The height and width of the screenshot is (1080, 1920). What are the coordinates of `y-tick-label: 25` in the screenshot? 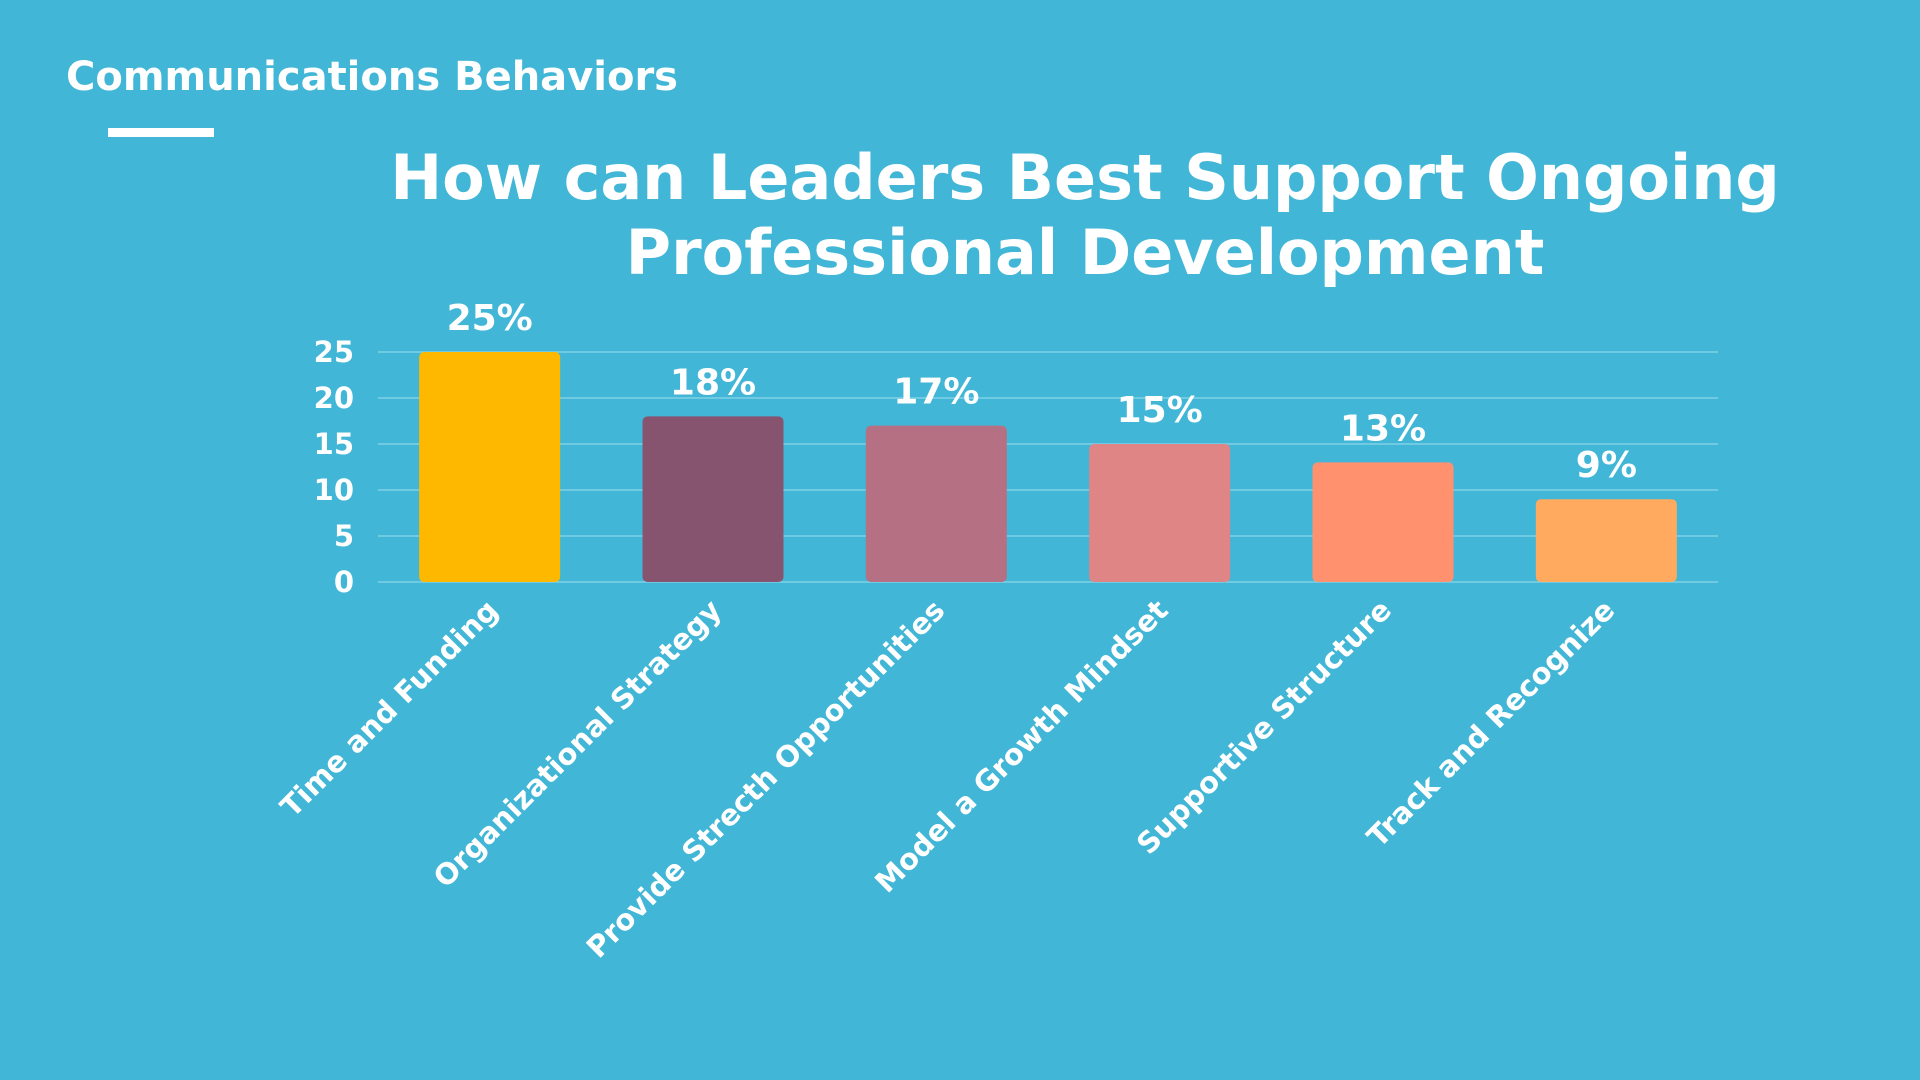 It's located at (334, 352).